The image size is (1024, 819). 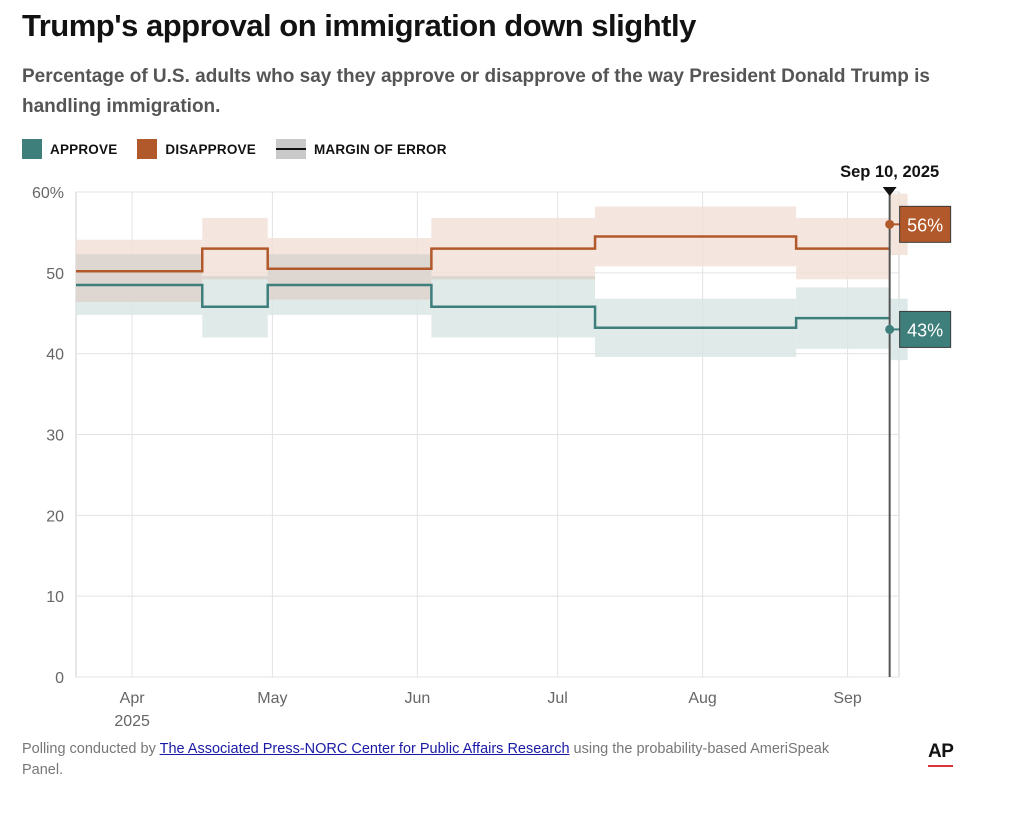 What do you see at coordinates (272, 698) in the screenshot?
I see `x-tick-label: May` at bounding box center [272, 698].